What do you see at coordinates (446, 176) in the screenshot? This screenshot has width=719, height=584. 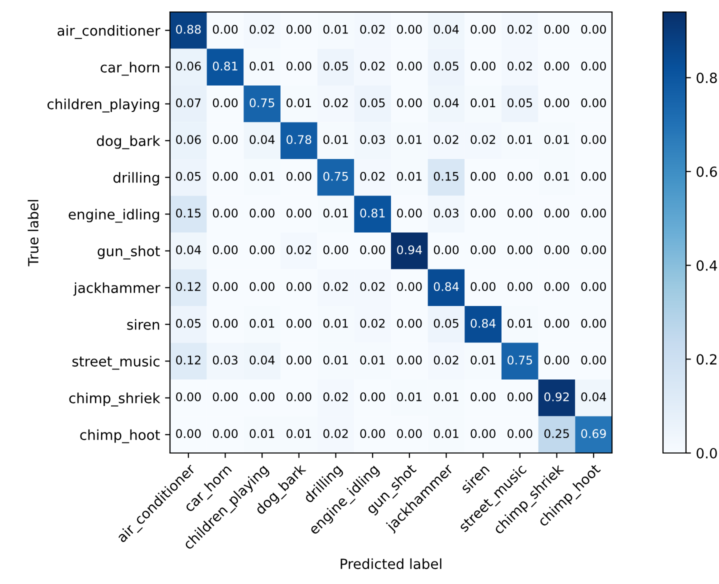 I see `data-label: 0.15` at bounding box center [446, 176].